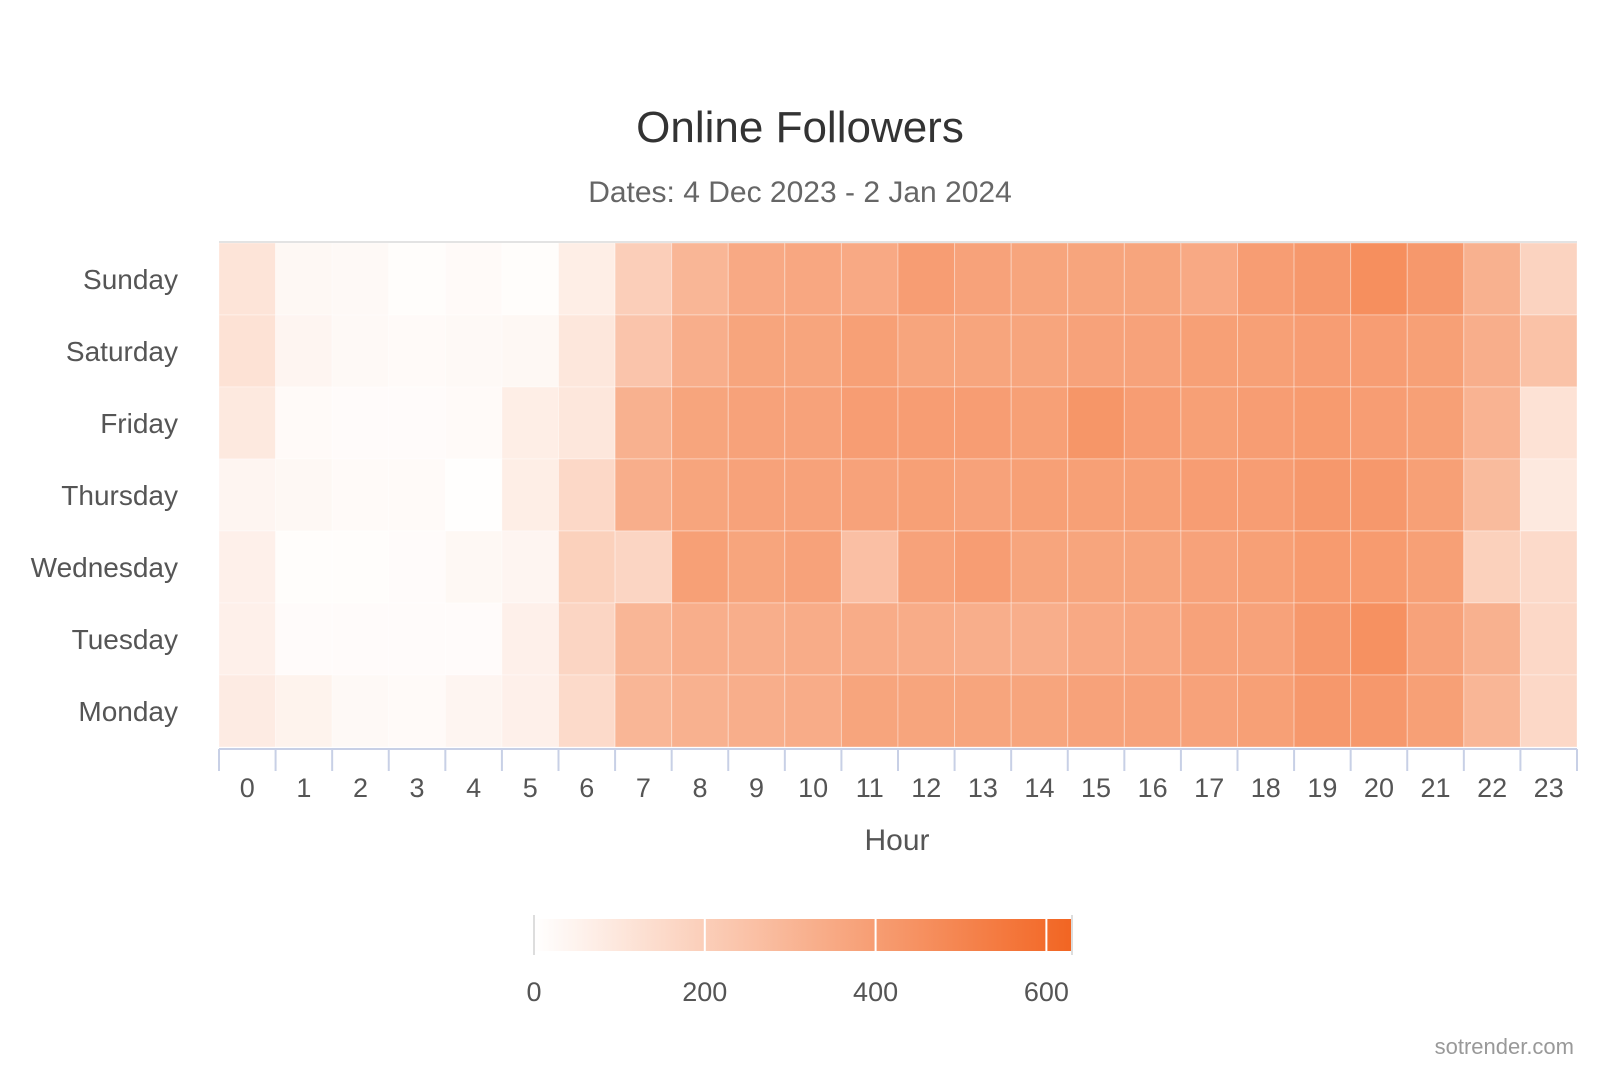  Describe the element at coordinates (125, 639) in the screenshot. I see `y-tick-label: Tuesday` at that location.